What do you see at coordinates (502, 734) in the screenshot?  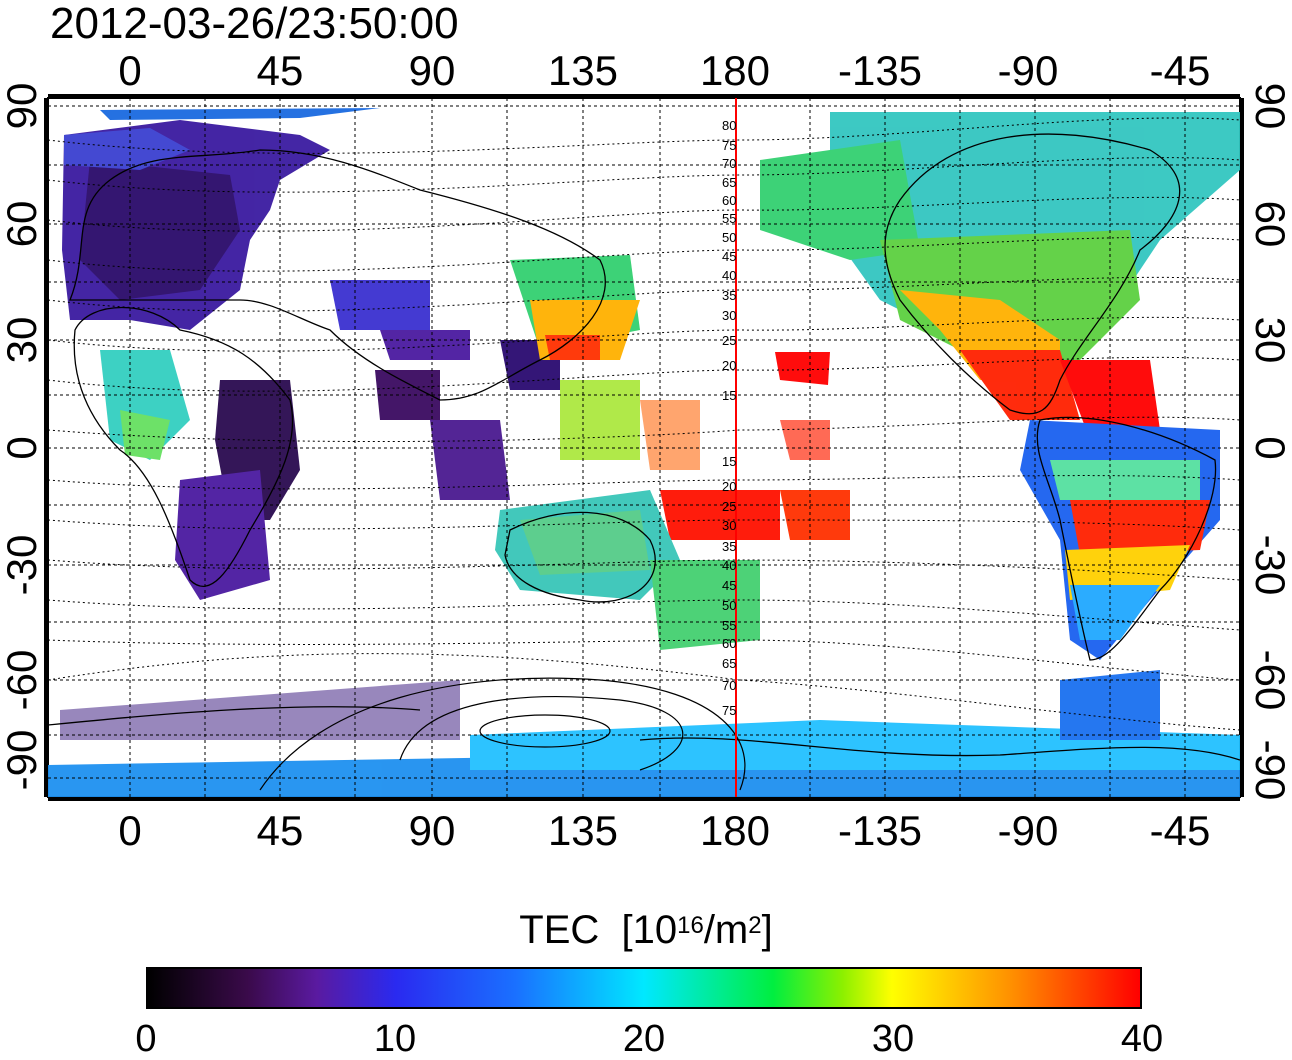 I see `magnetic-pole-contours` at bounding box center [502, 734].